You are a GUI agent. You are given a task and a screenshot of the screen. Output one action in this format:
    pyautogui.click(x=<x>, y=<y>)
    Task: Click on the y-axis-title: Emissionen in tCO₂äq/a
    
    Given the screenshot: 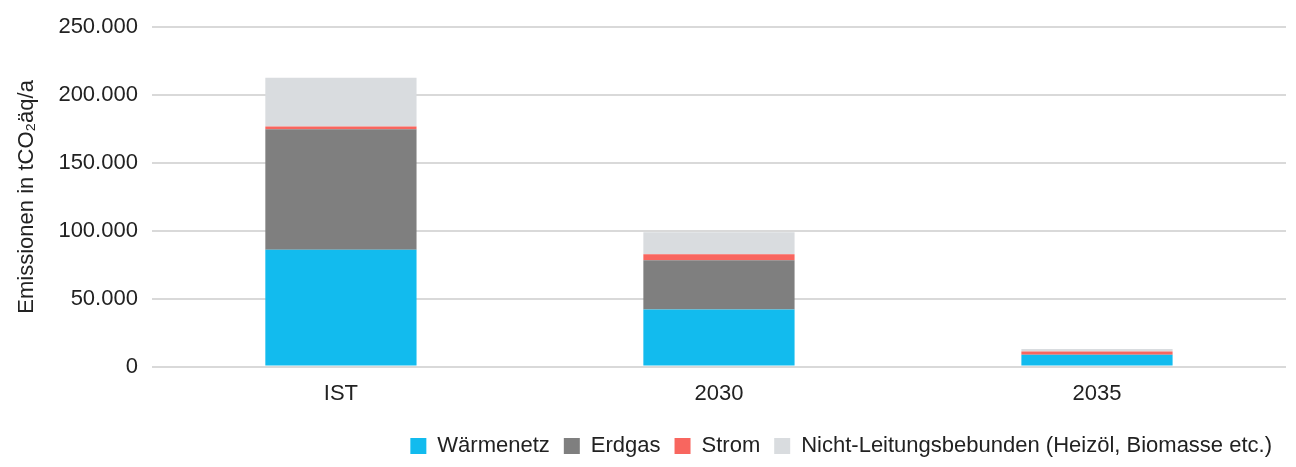 What is the action you would take?
    pyautogui.click(x=26, y=196)
    